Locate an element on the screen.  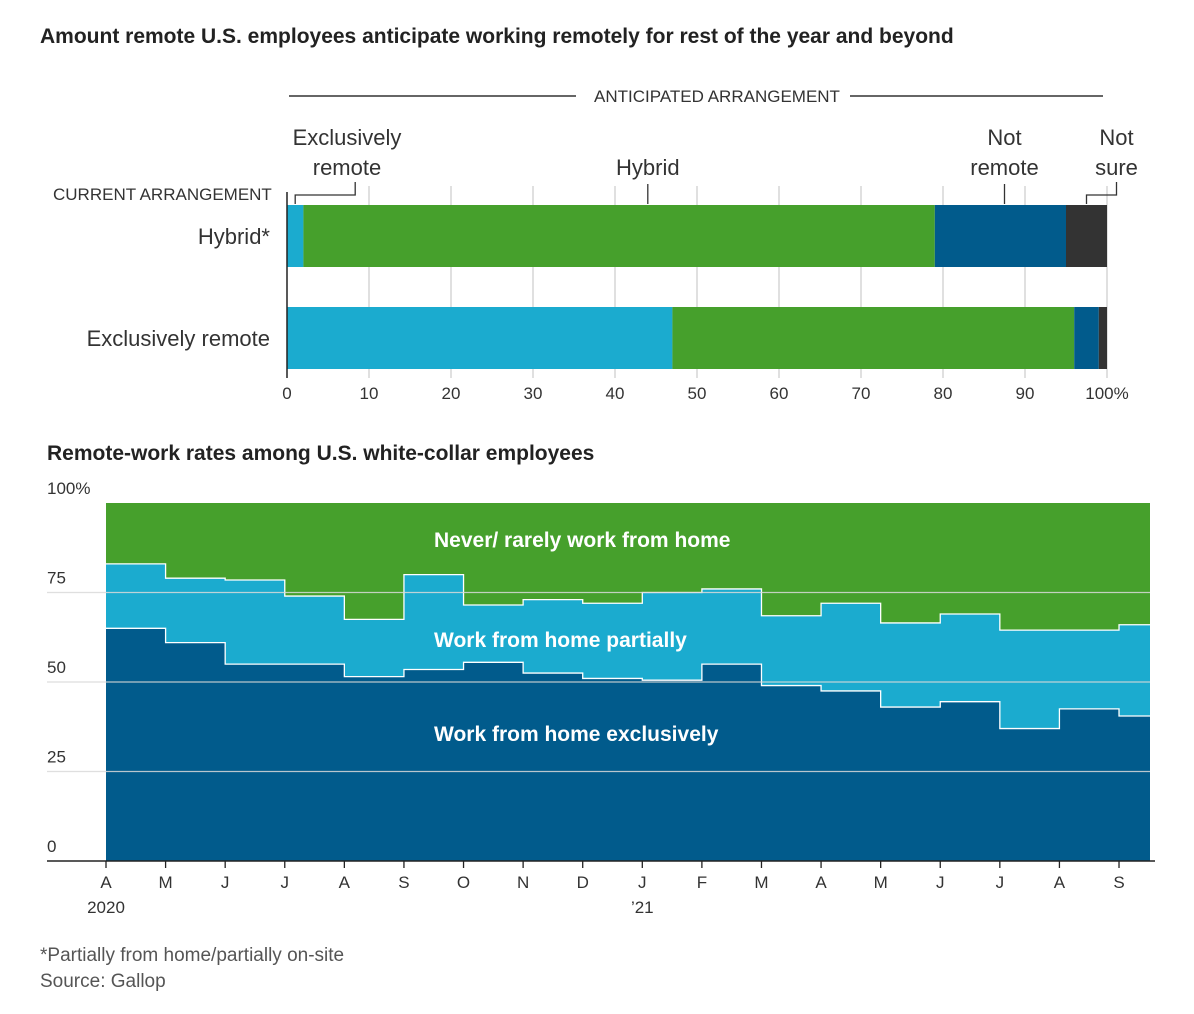
x-tick-label: O is located at coordinates (463, 882).